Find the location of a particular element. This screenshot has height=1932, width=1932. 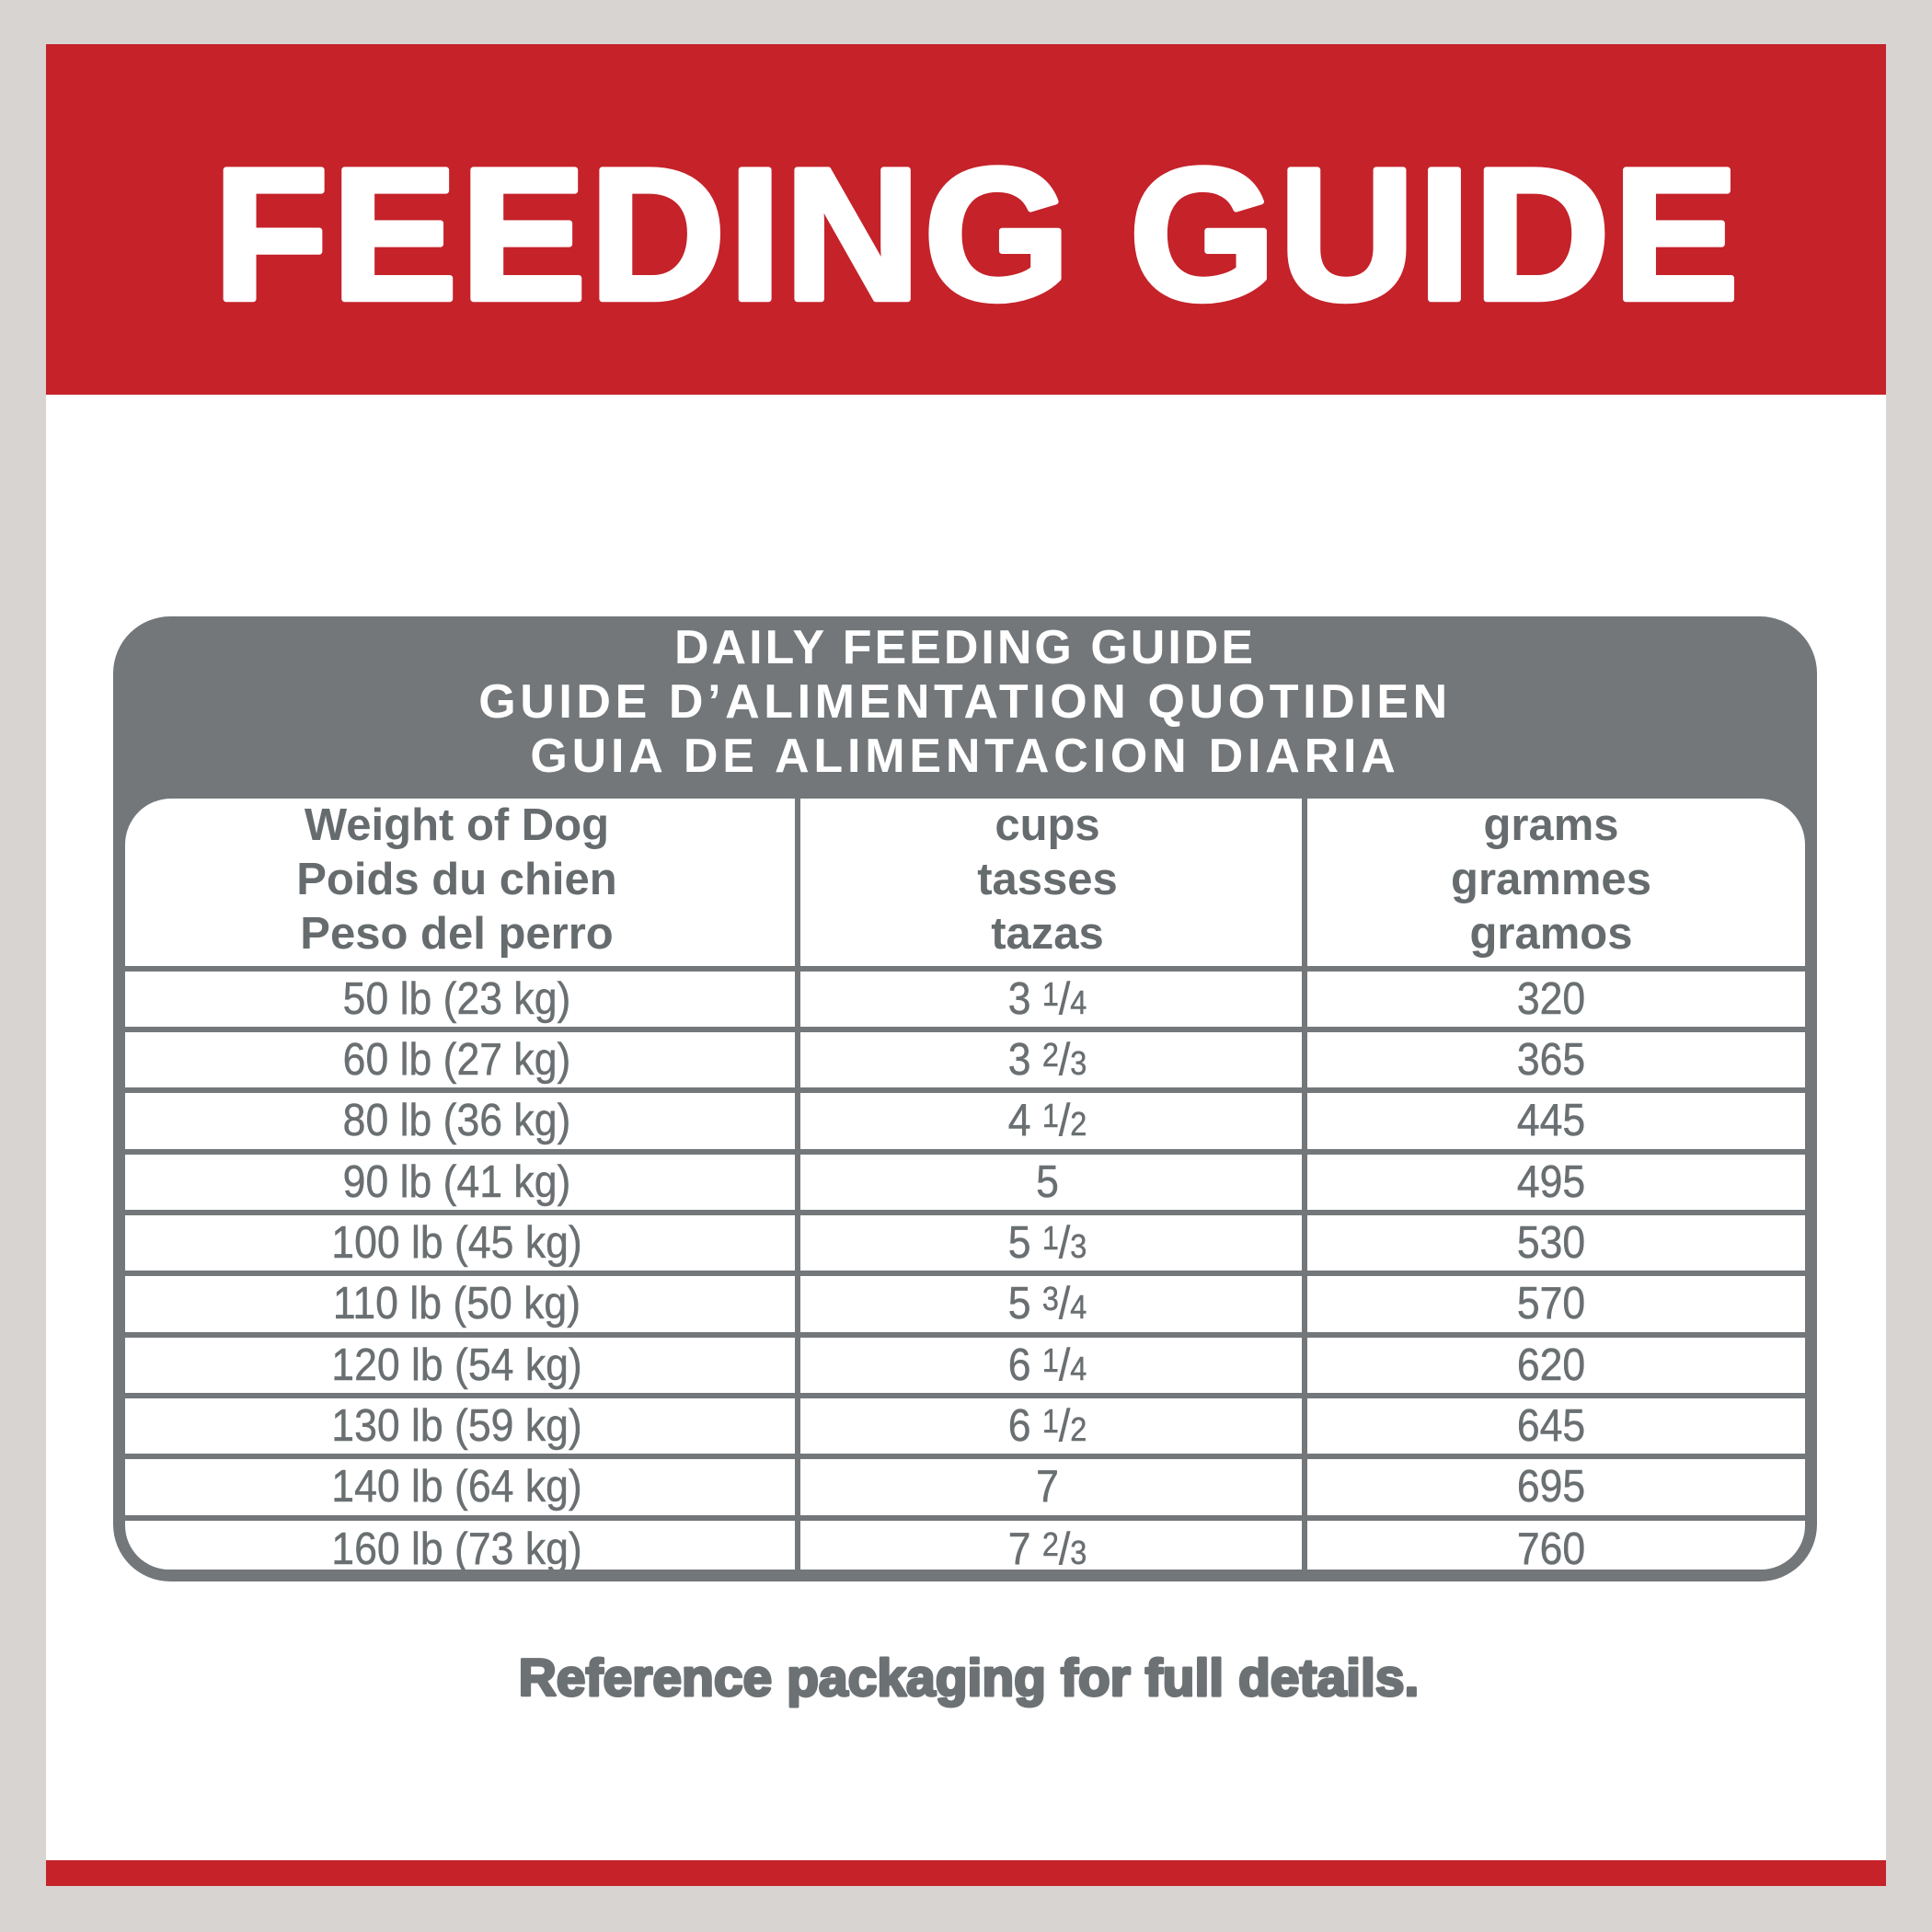

svg-text: FEEDING GUIDE is located at coordinates (977, 234).